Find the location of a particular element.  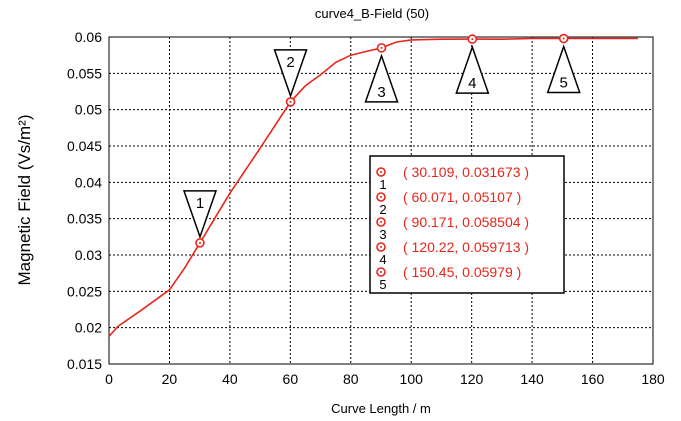

x-tick-label: 40 is located at coordinates (230, 379).